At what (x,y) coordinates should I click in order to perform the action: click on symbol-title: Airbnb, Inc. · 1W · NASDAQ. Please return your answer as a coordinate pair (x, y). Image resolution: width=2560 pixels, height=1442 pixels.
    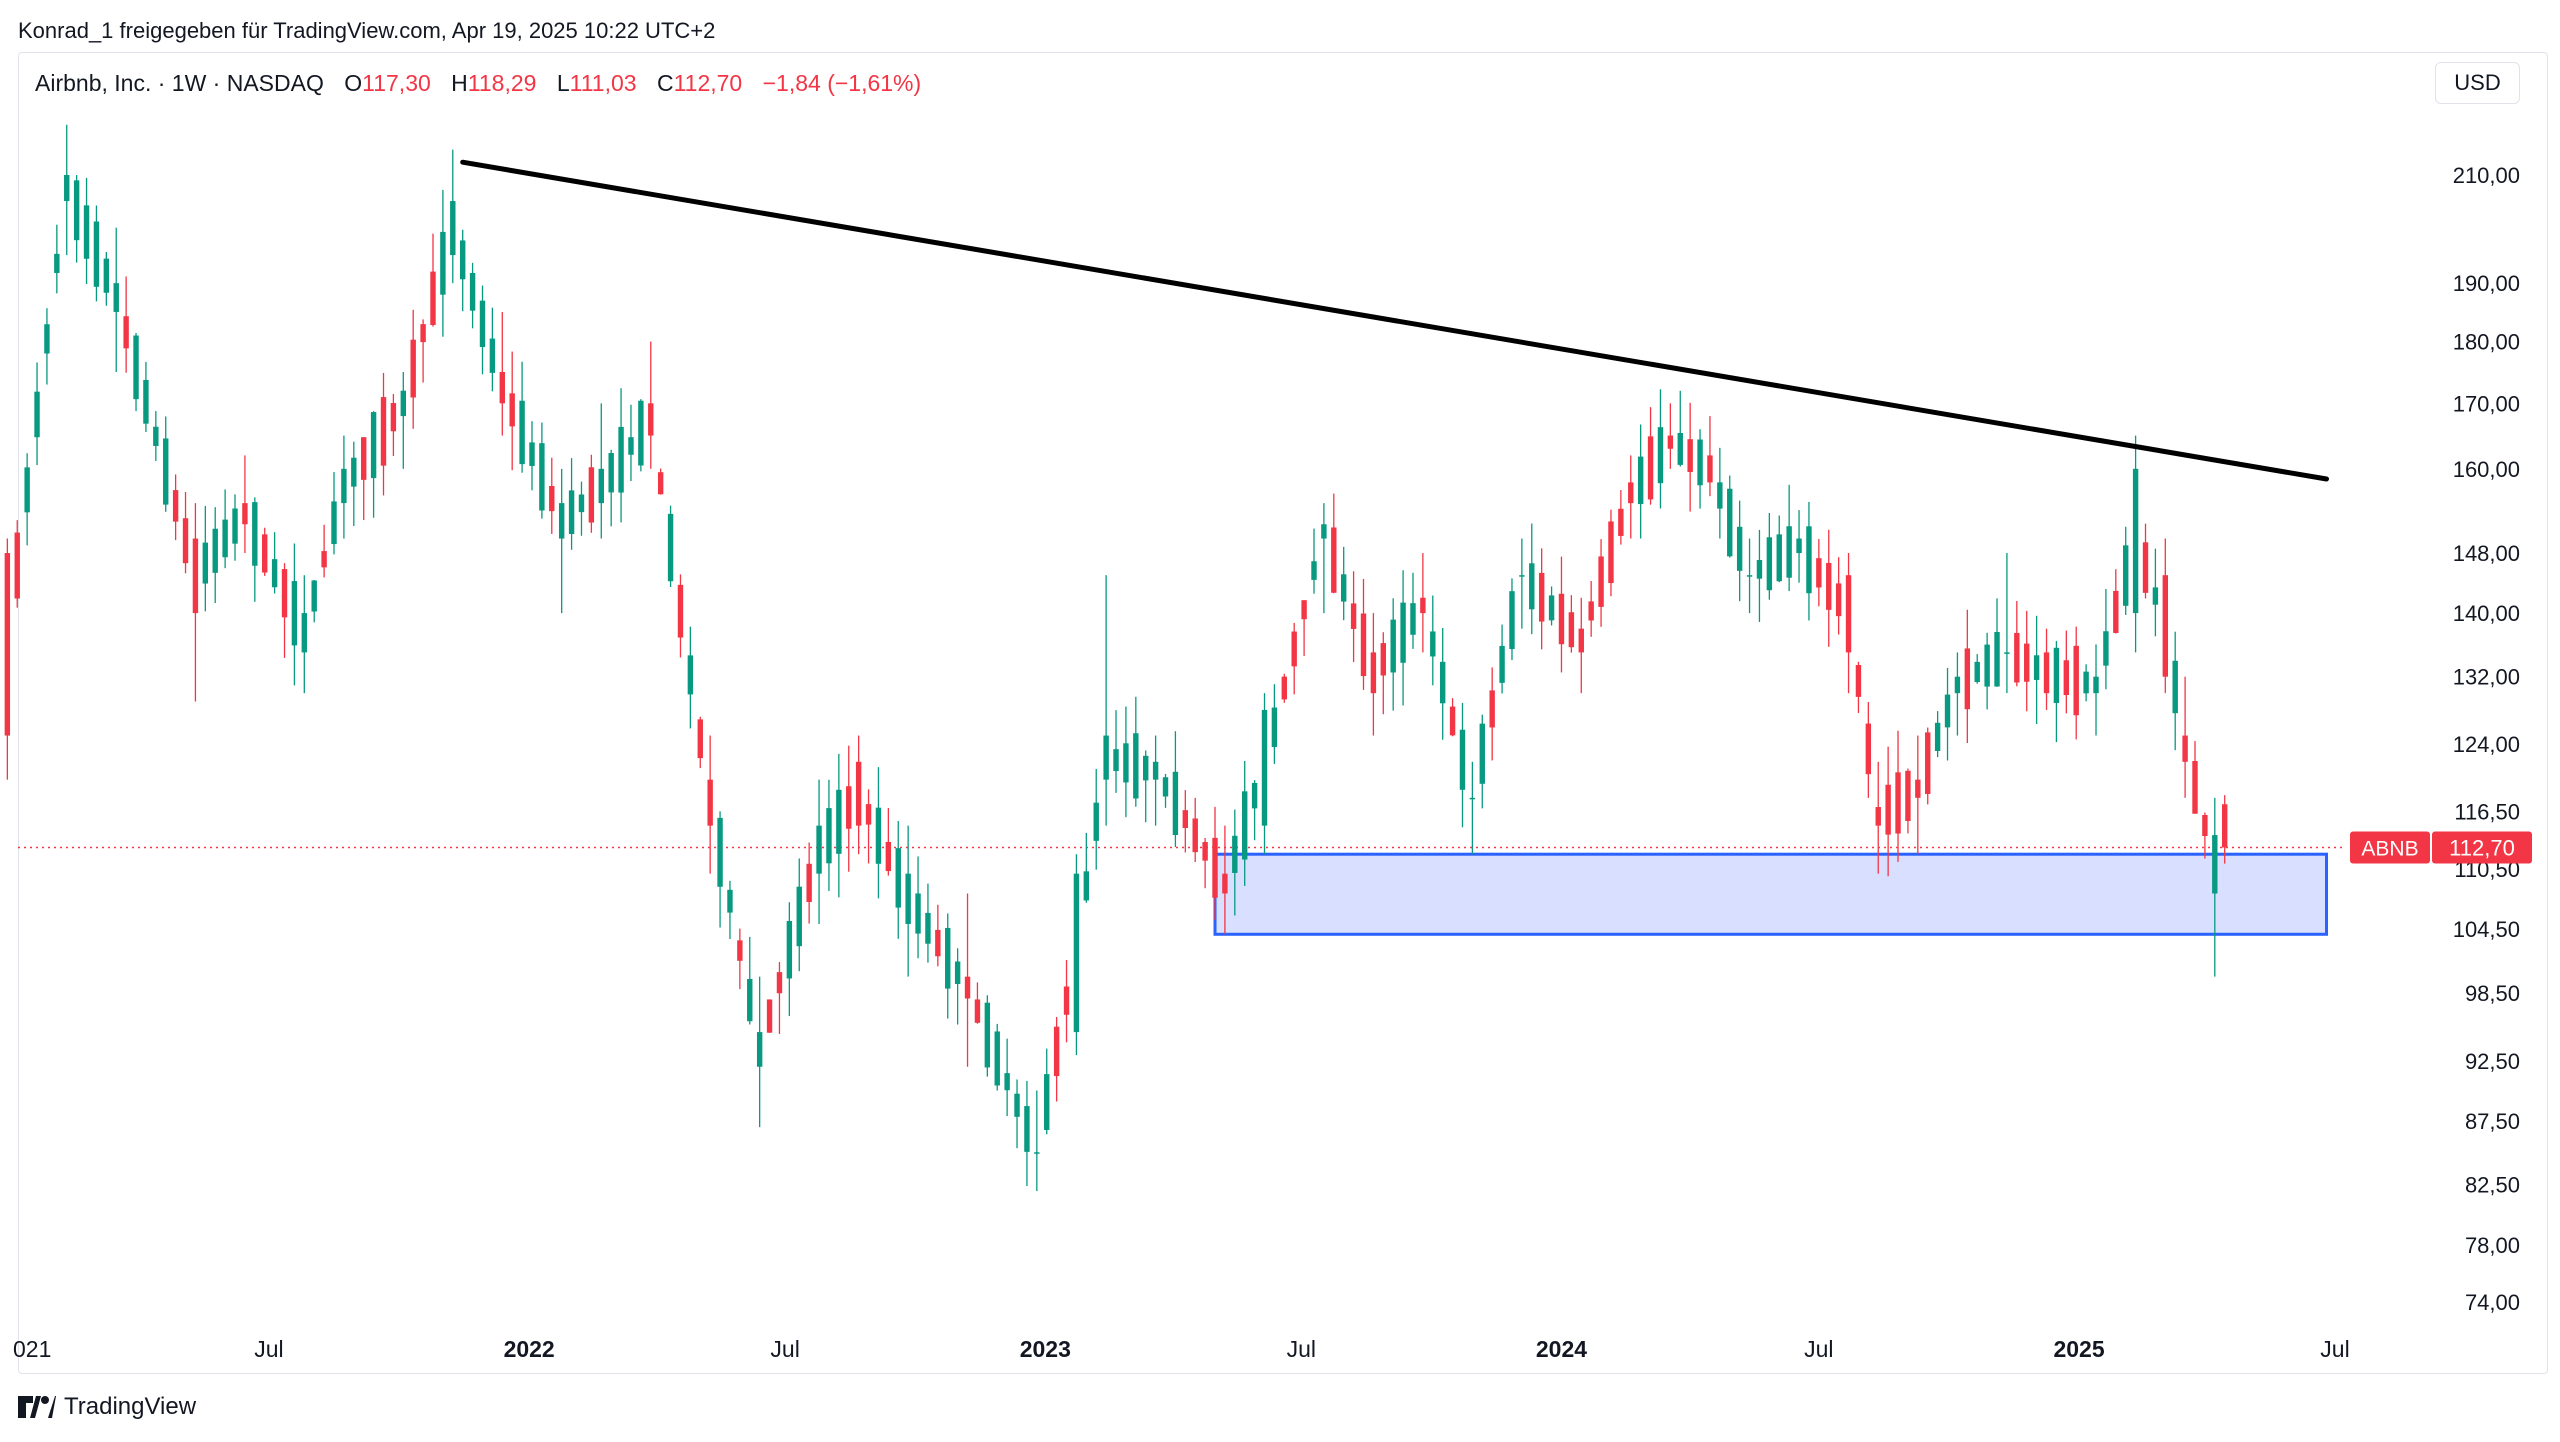
    Looking at the image, I should click on (179, 83).